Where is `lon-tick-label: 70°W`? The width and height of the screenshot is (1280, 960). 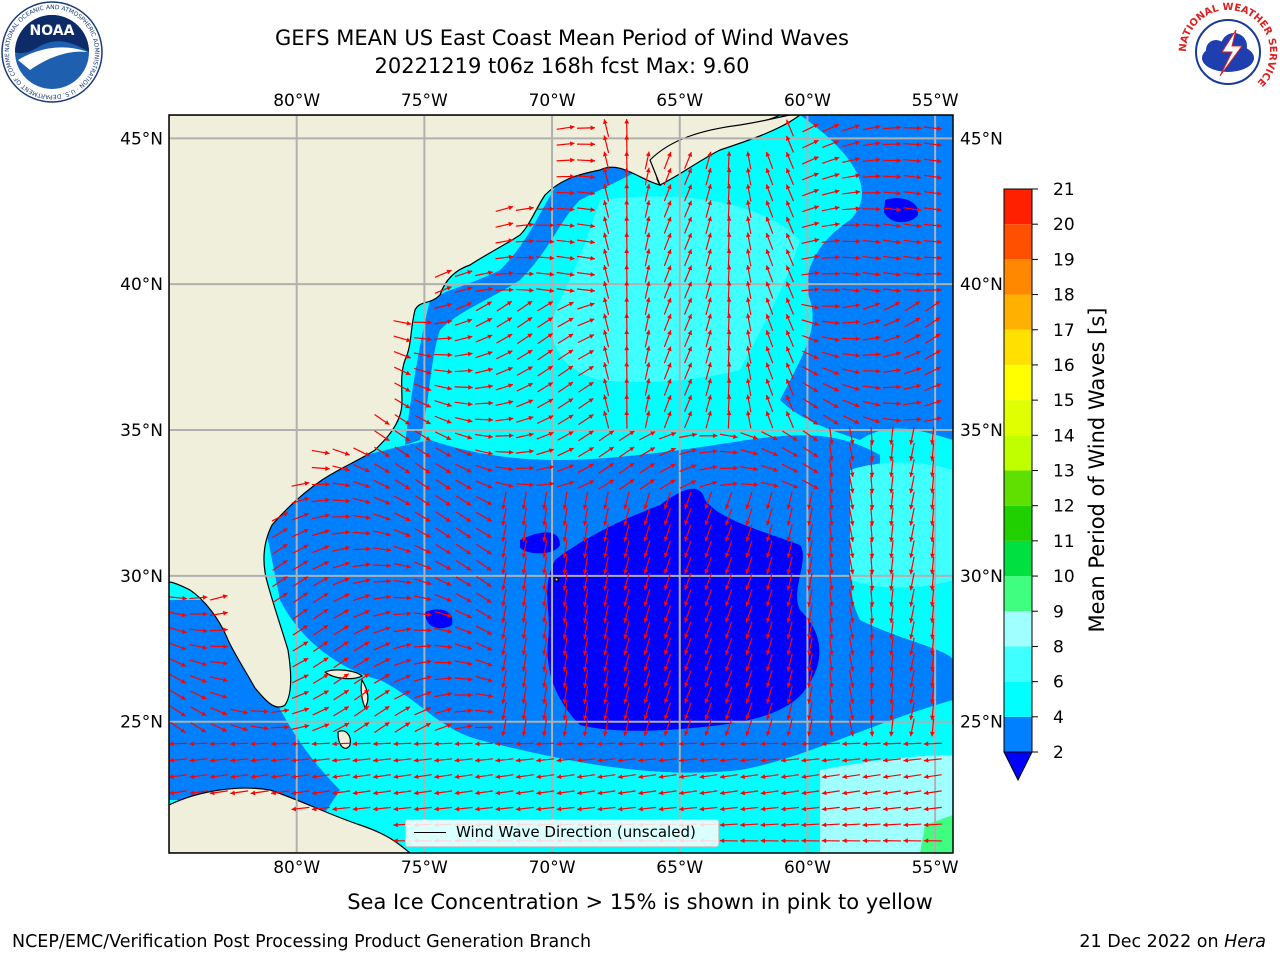 lon-tick-label: 70°W is located at coordinates (552, 868).